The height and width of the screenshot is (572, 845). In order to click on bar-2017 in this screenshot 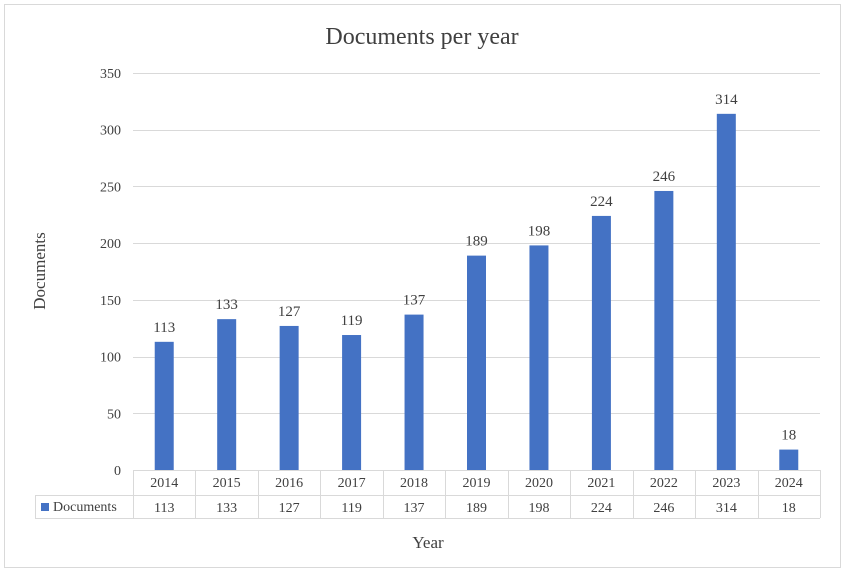, I will do `click(352, 402)`.